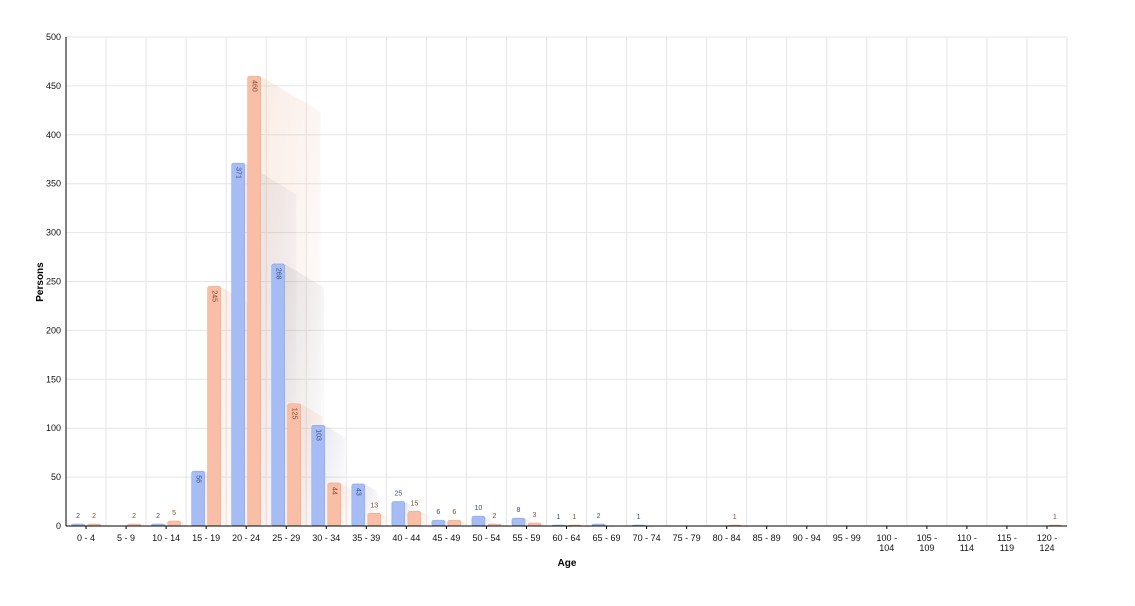  I want to click on x-tick-label: 124, so click(1046, 548).